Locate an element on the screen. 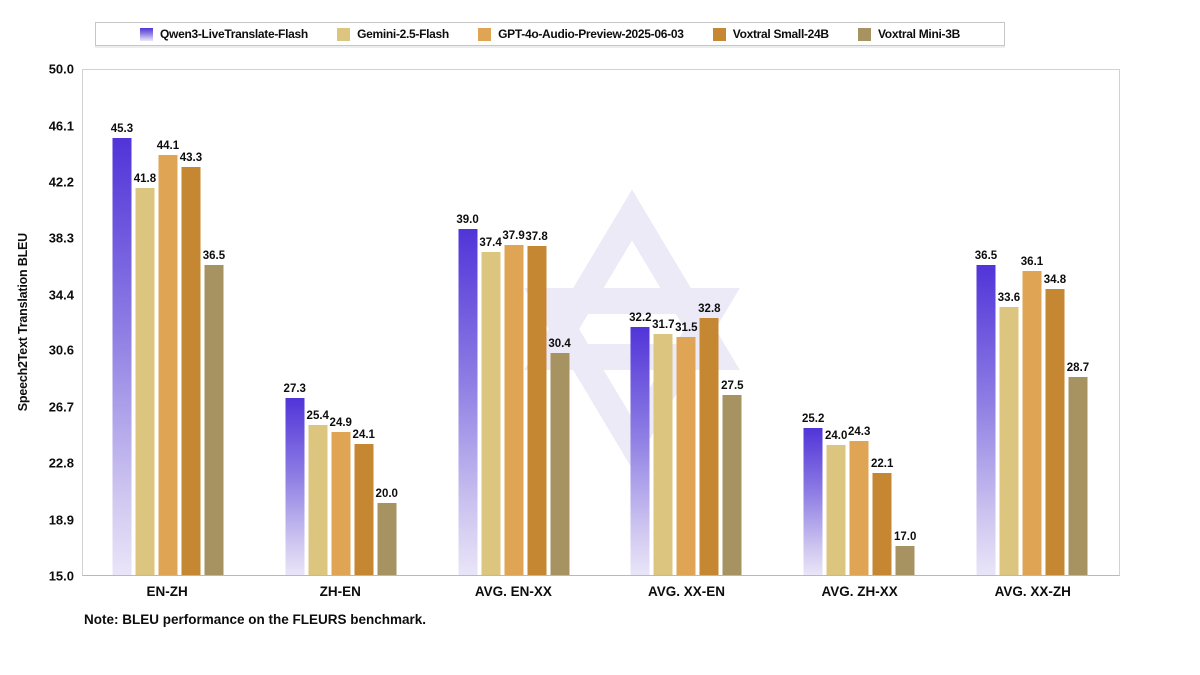  bar-value-label: 20.0 is located at coordinates (386, 493).